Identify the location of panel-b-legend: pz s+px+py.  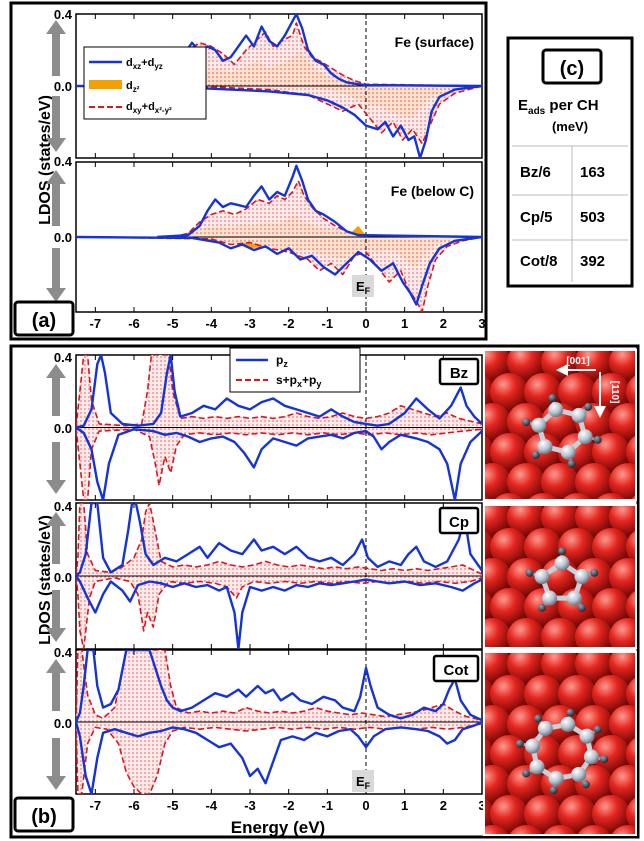
(295, 370).